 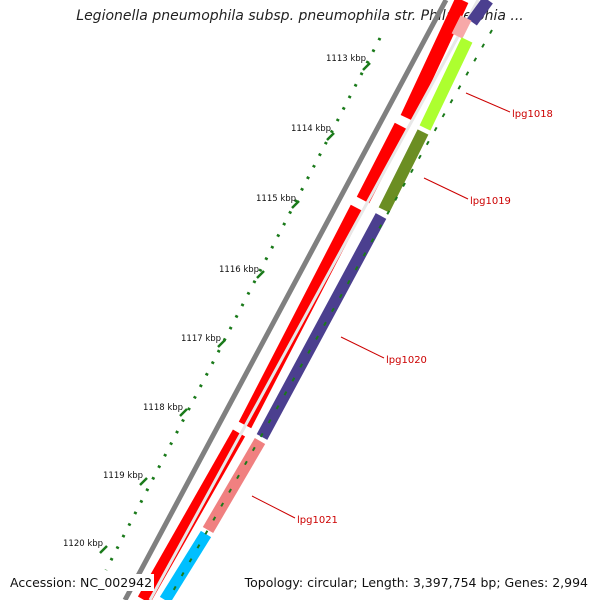 I want to click on cds-lpg1019, so click(x=403, y=171).